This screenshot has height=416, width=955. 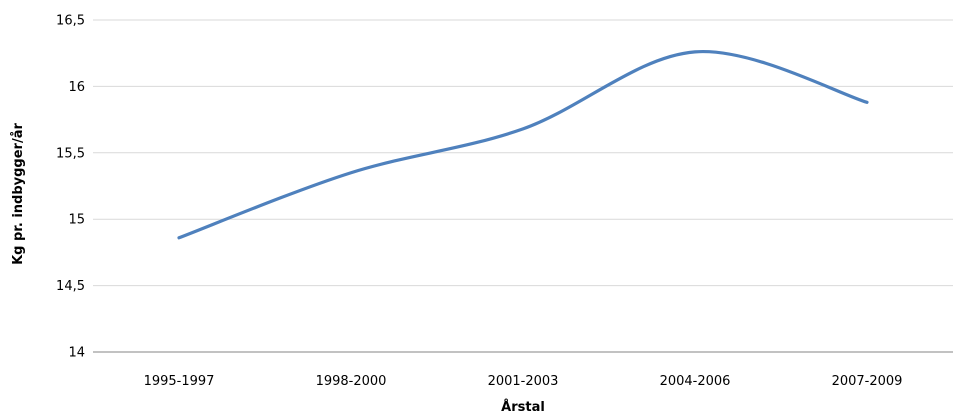 I want to click on y-tick-label: 14,5, so click(x=70, y=286).